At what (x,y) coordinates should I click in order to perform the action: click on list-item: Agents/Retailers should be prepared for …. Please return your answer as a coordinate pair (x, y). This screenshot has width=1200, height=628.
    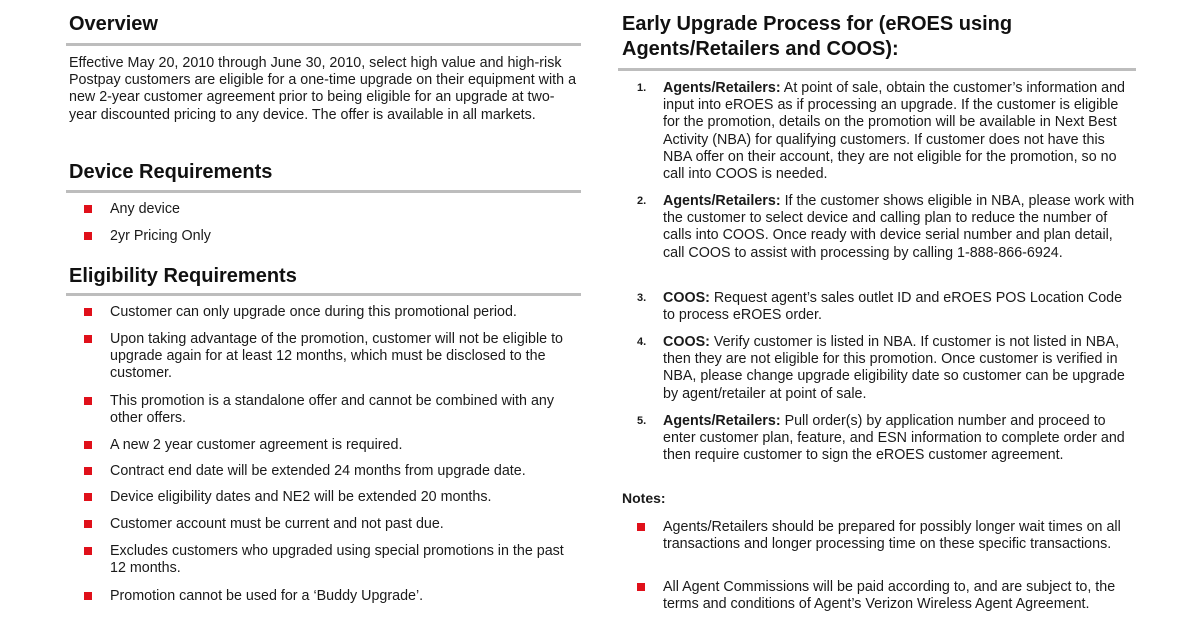
    Looking at the image, I should click on (892, 536).